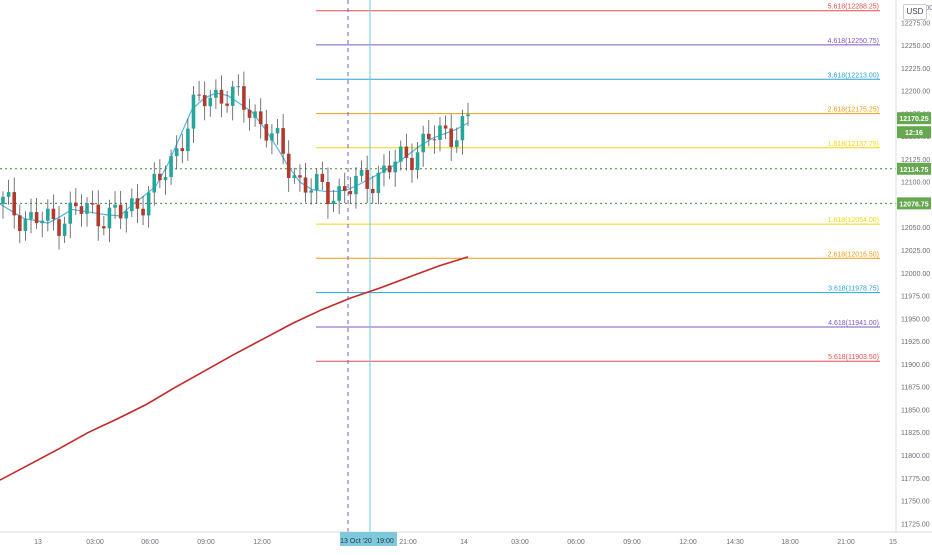  I want to click on fib-level-label: 4.618(12250.75), so click(853, 41).